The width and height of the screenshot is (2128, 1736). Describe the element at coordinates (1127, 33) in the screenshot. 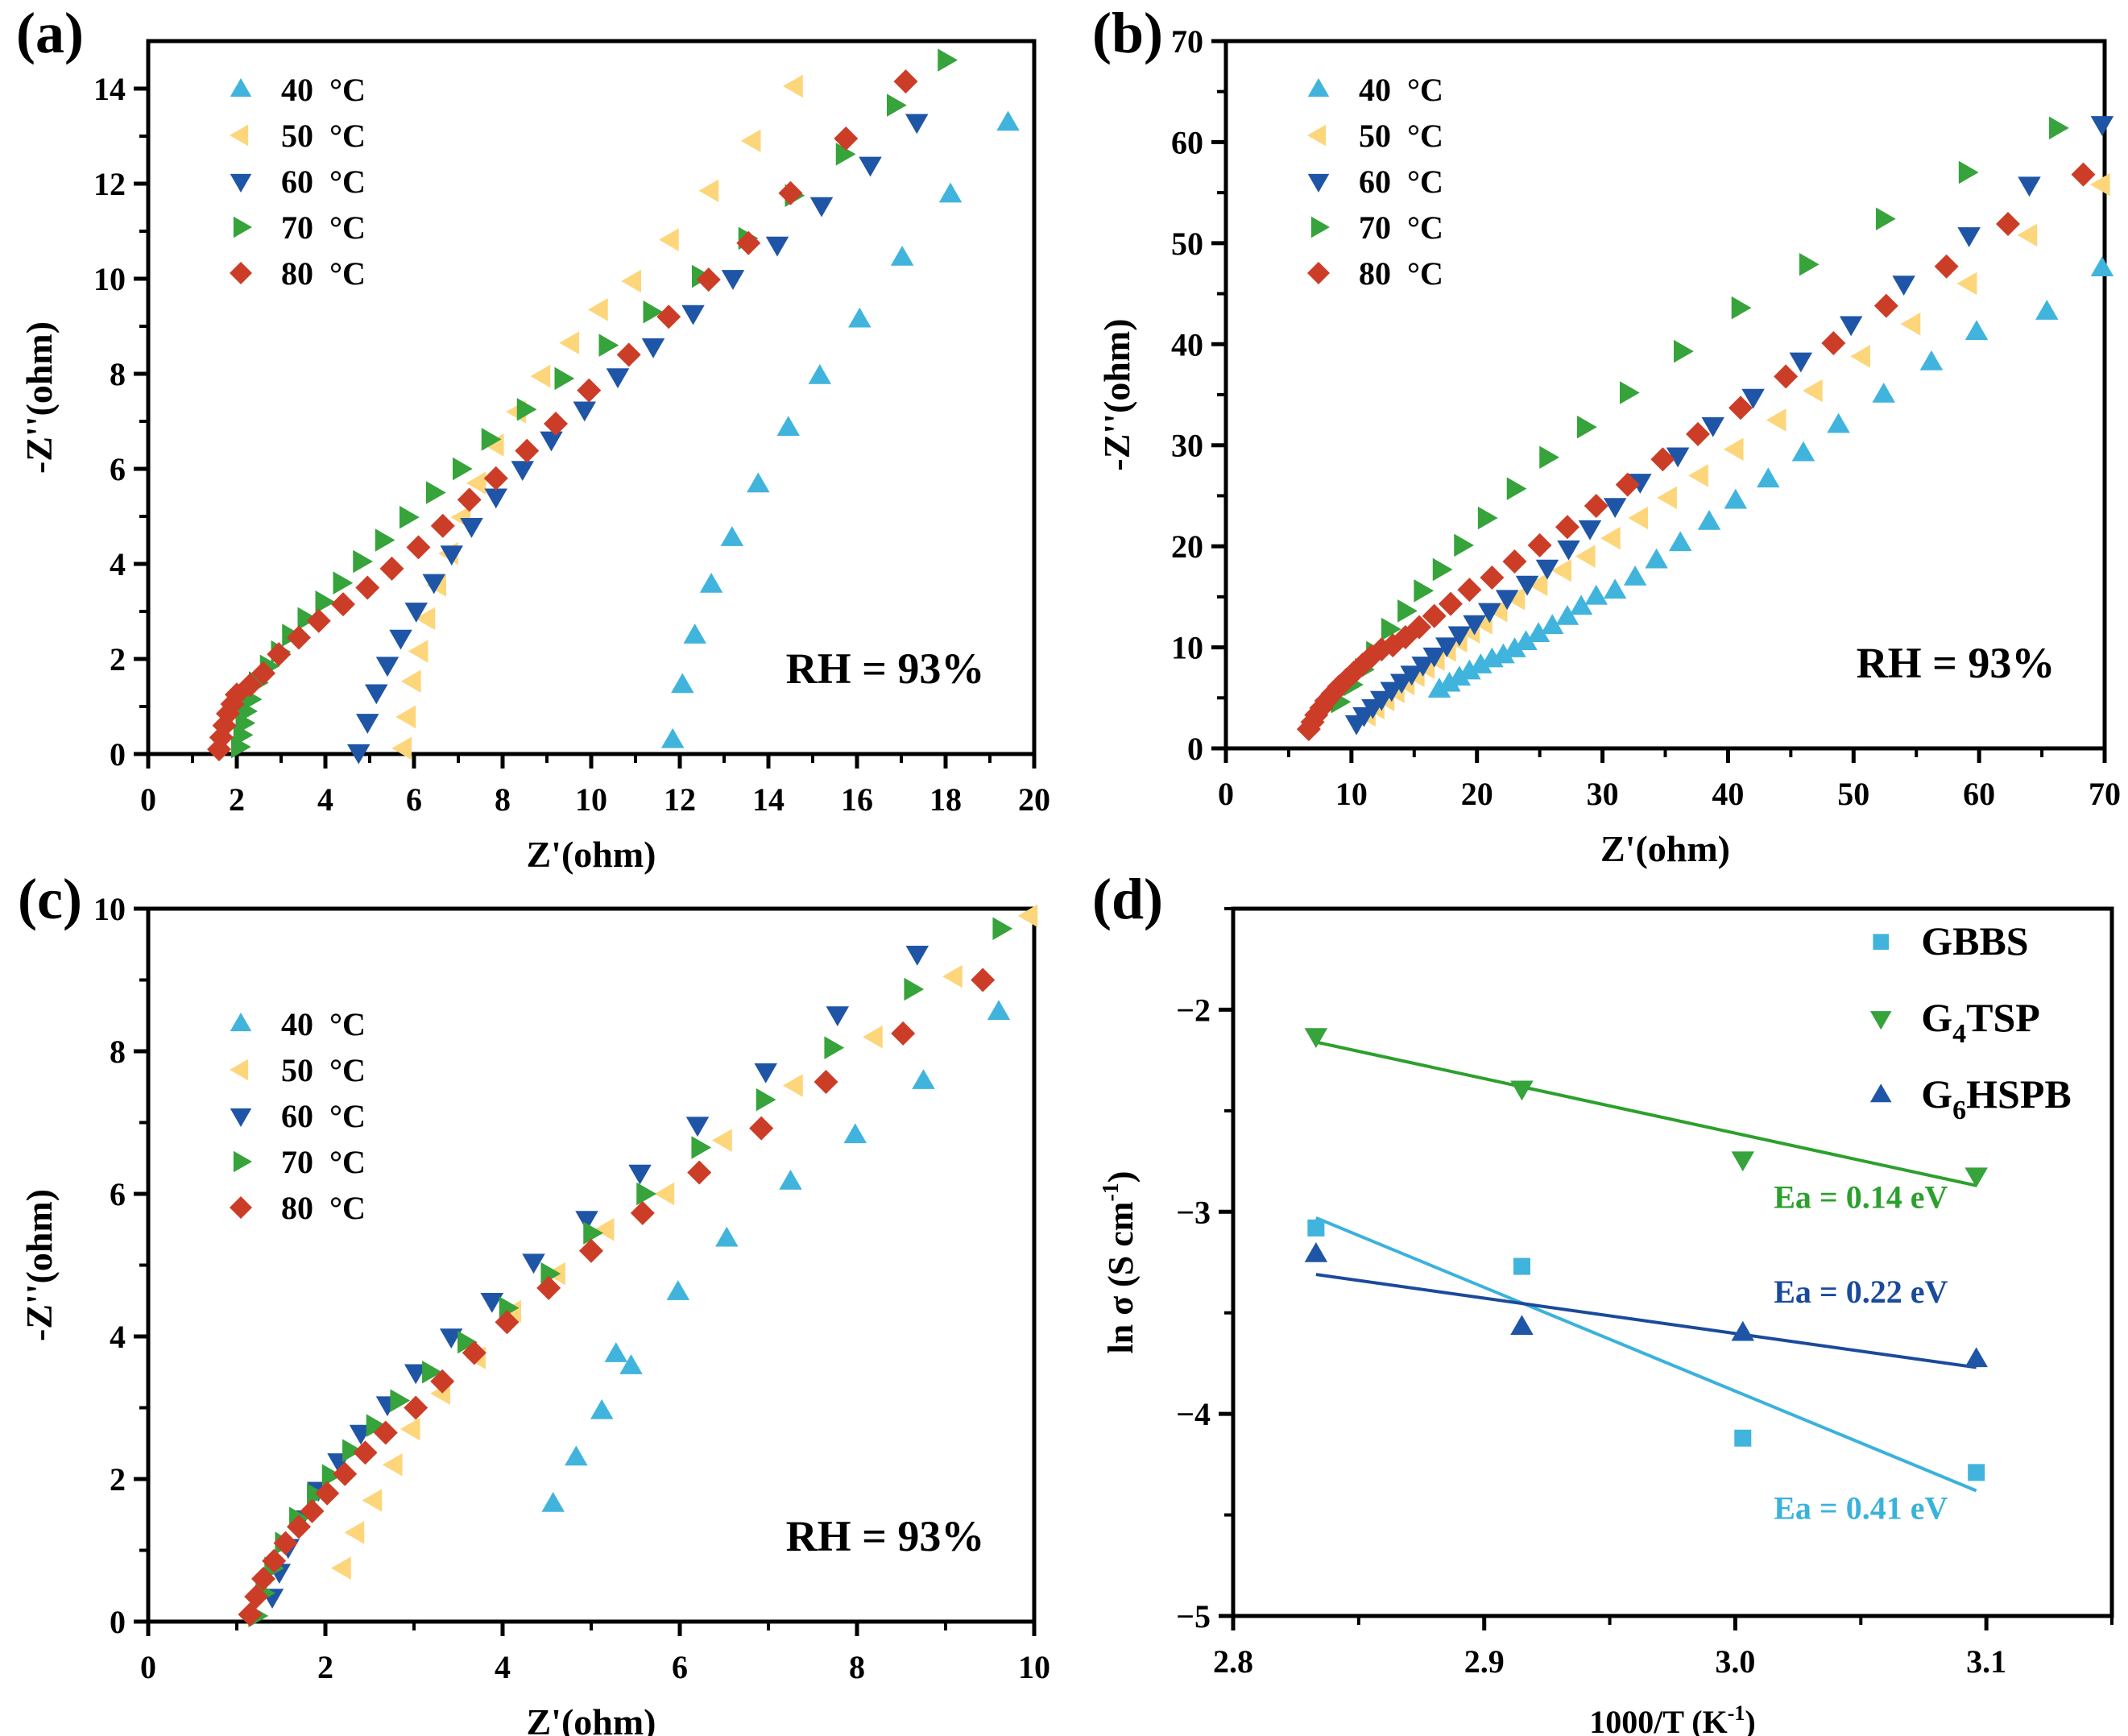

I see `panel-label: (b)` at that location.